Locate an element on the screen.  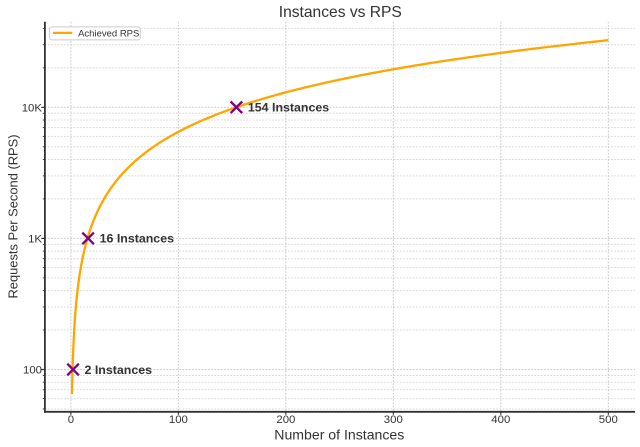
svg-text: 300 is located at coordinates (393, 420).